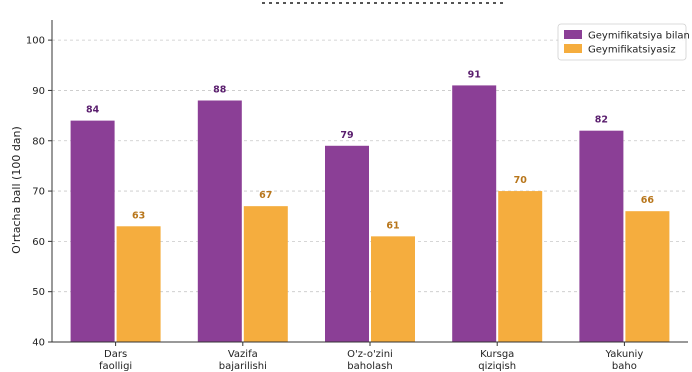 This screenshot has width=692, height=372. Describe the element at coordinates (38, 192) in the screenshot. I see `y-tick-label: 70` at that location.